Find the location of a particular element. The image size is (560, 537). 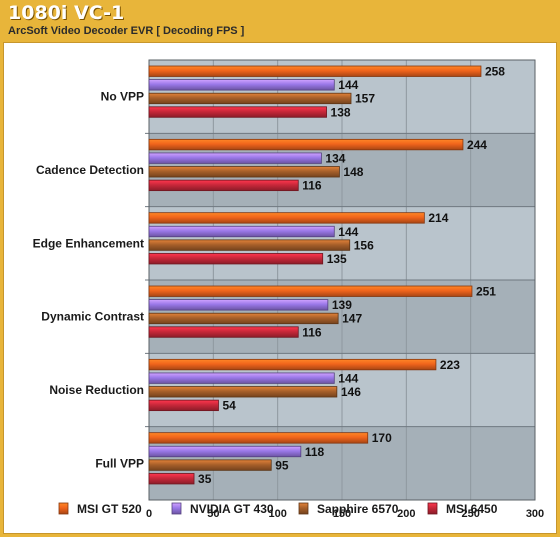

category-label: Dynamic Contrast is located at coordinates (92, 317).